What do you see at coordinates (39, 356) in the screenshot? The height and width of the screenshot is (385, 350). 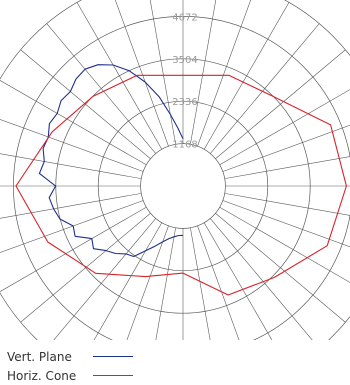 I see `legend-label: Vert. Plane` at bounding box center [39, 356].